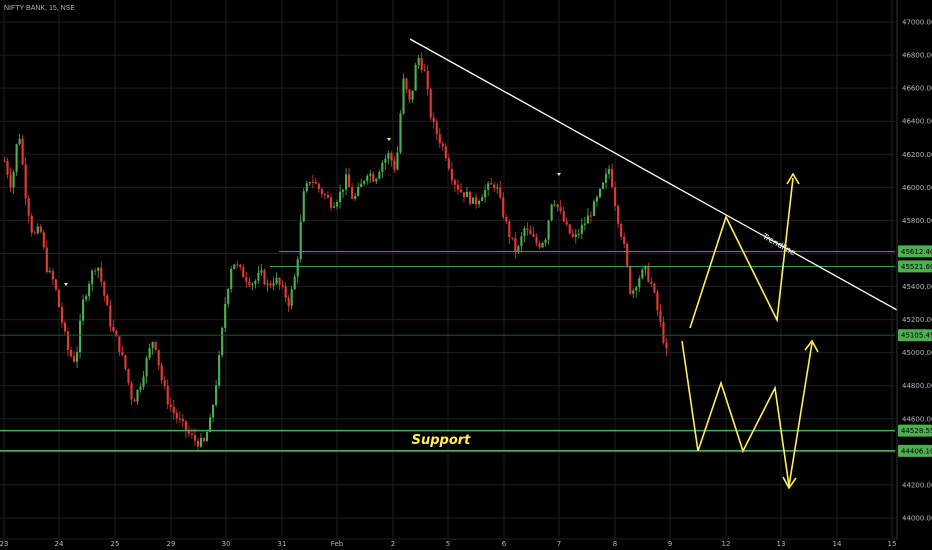  Describe the element at coordinates (917, 122) in the screenshot. I see `y-tick-label: 46400.00` at that location.